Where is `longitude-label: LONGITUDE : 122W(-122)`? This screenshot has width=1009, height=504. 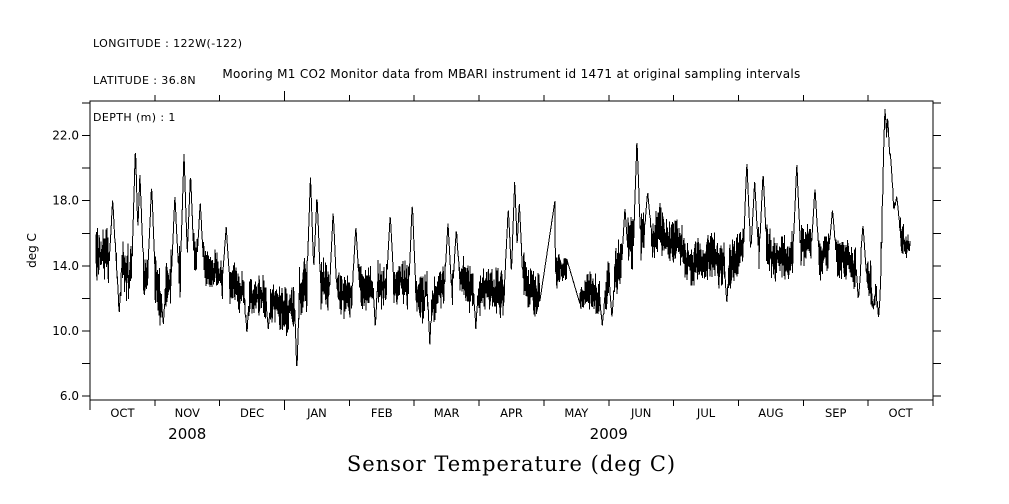
longitude-label: LONGITUDE : 122W(-122) is located at coordinates (168, 43).